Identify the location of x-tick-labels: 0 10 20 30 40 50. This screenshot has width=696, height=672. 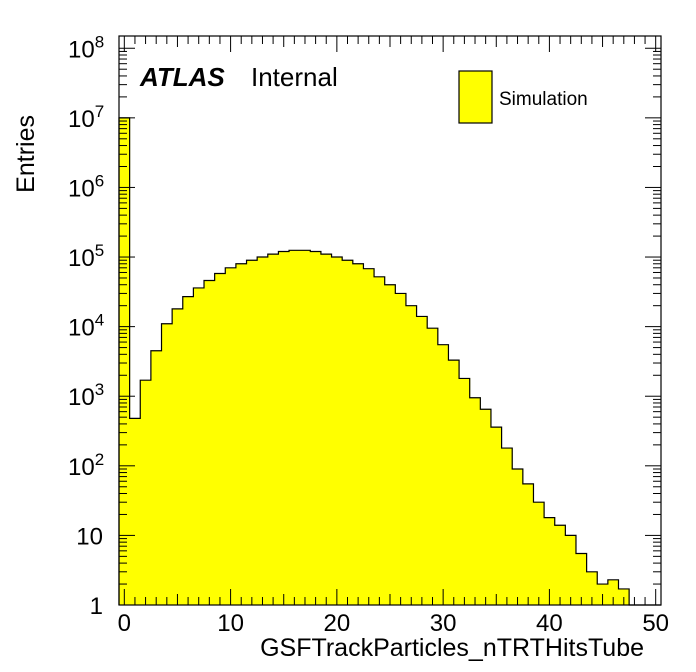
(393, 623).